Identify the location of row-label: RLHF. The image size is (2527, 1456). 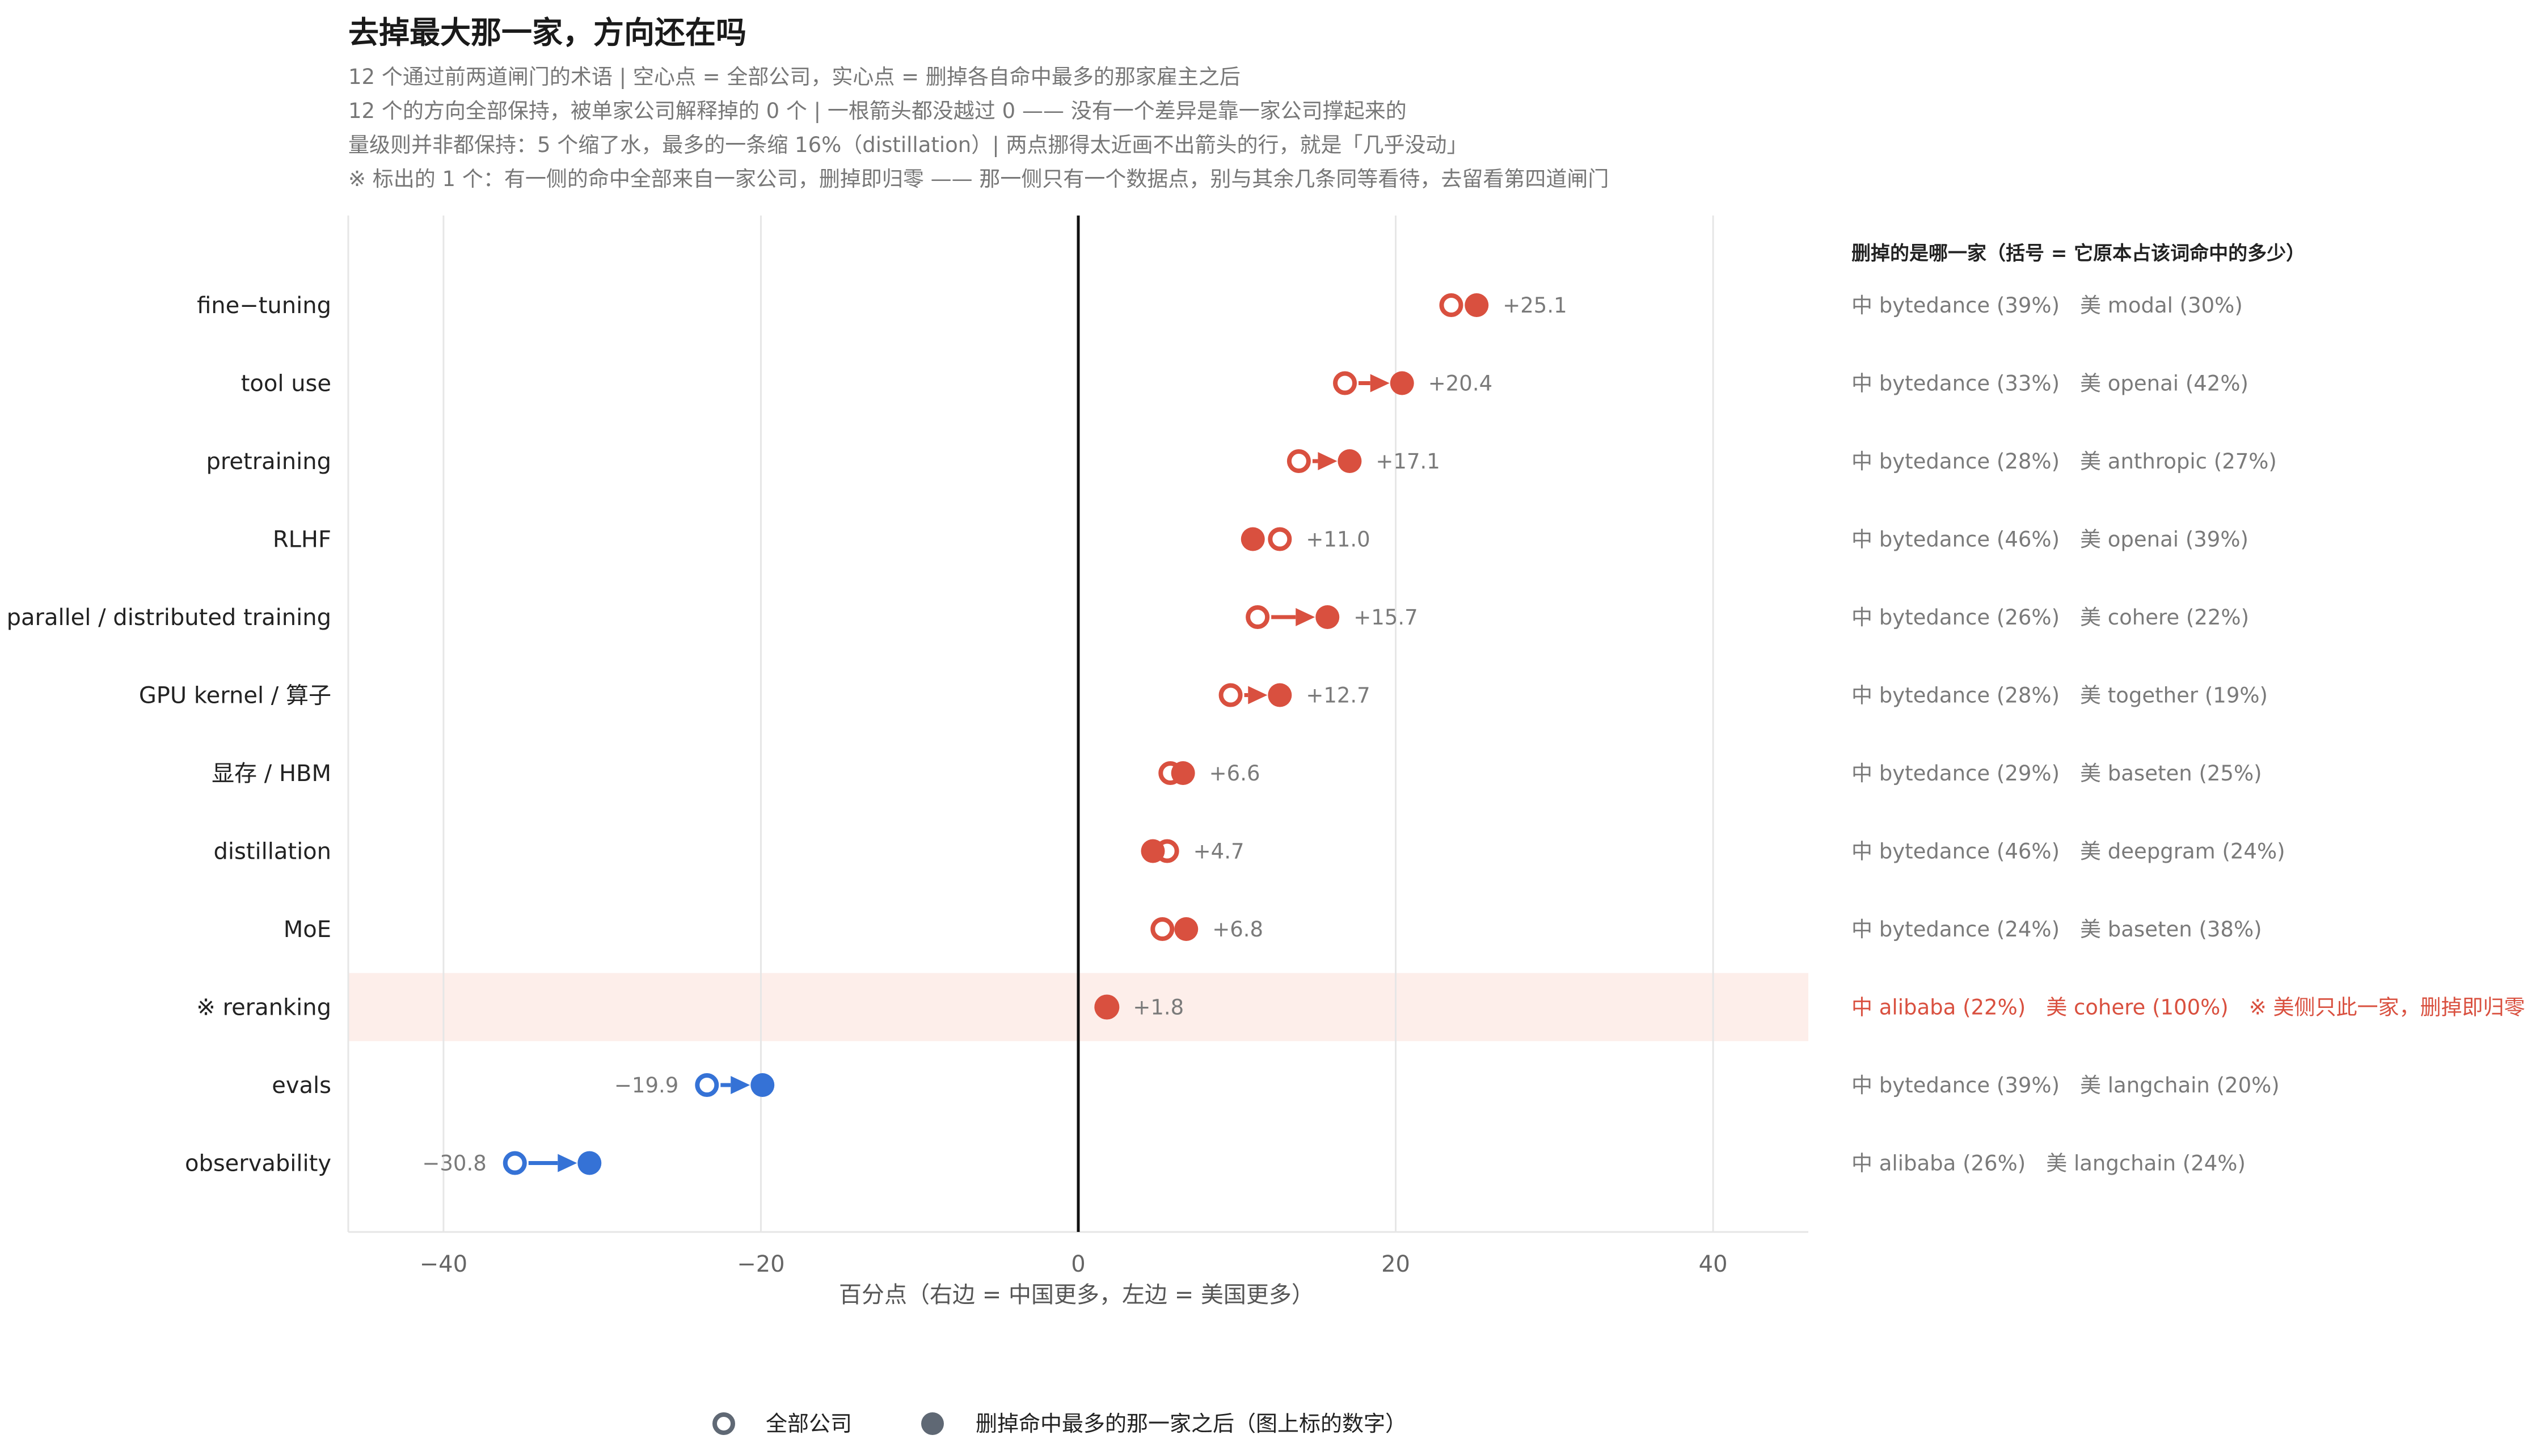
(302, 540).